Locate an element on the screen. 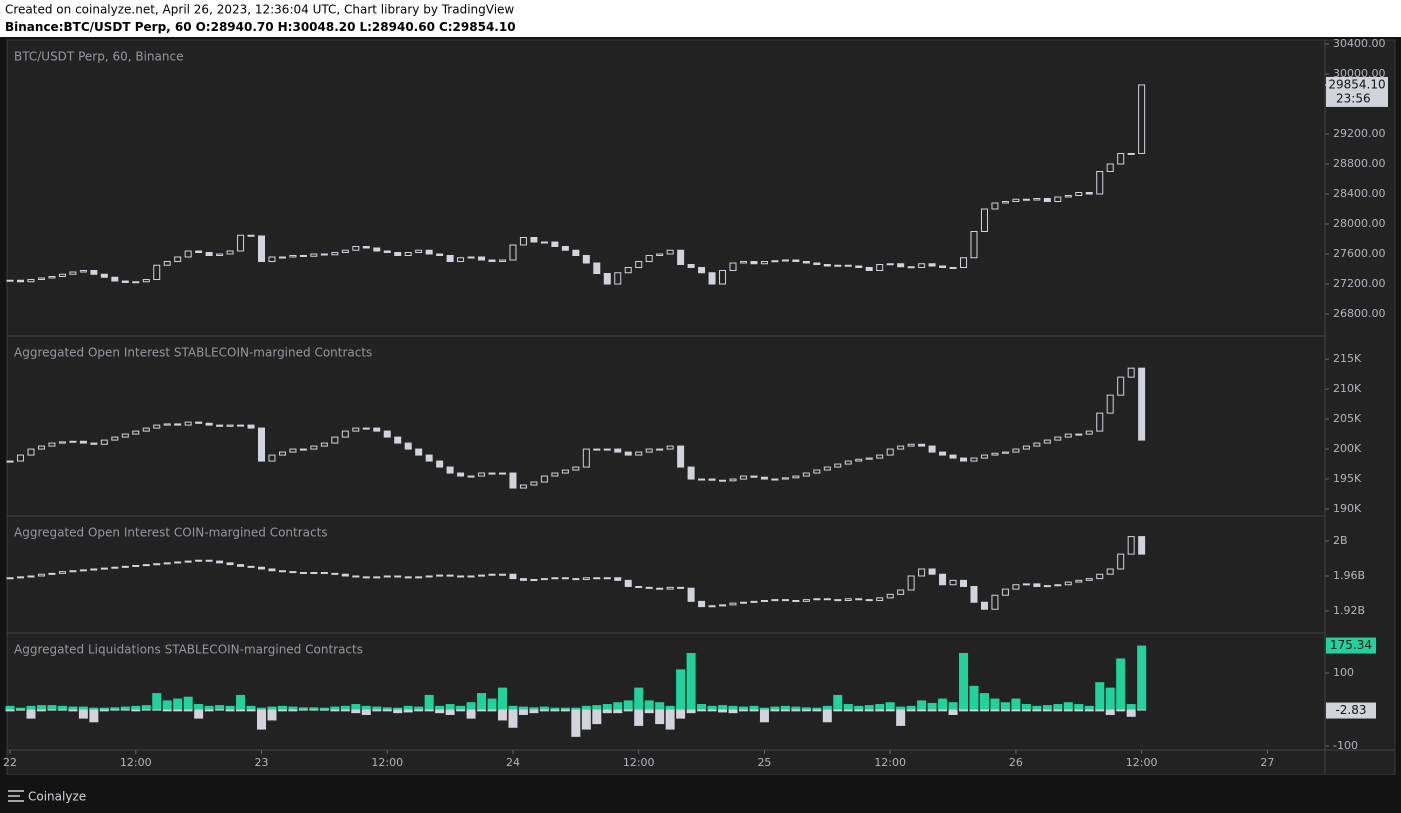 The image size is (1401, 813). y-tick-label: 28800.00 is located at coordinates (1359, 163).